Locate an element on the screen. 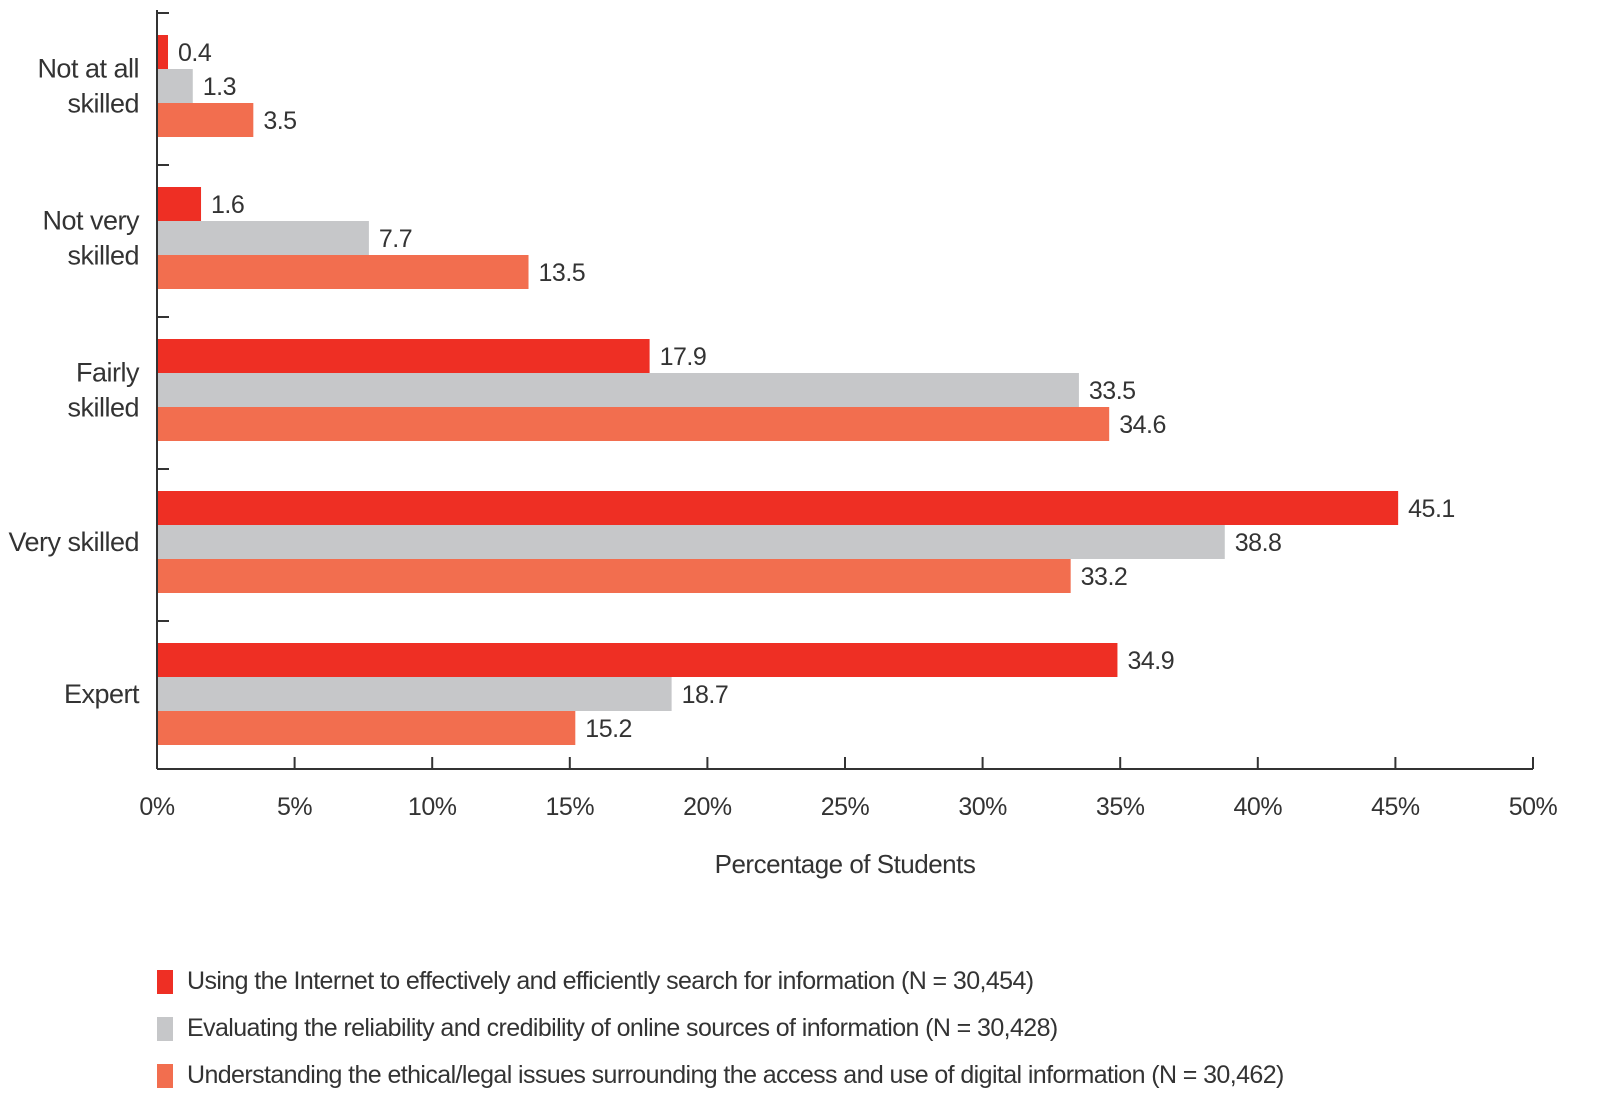  value-label-1-0: 1.6 is located at coordinates (227, 205).